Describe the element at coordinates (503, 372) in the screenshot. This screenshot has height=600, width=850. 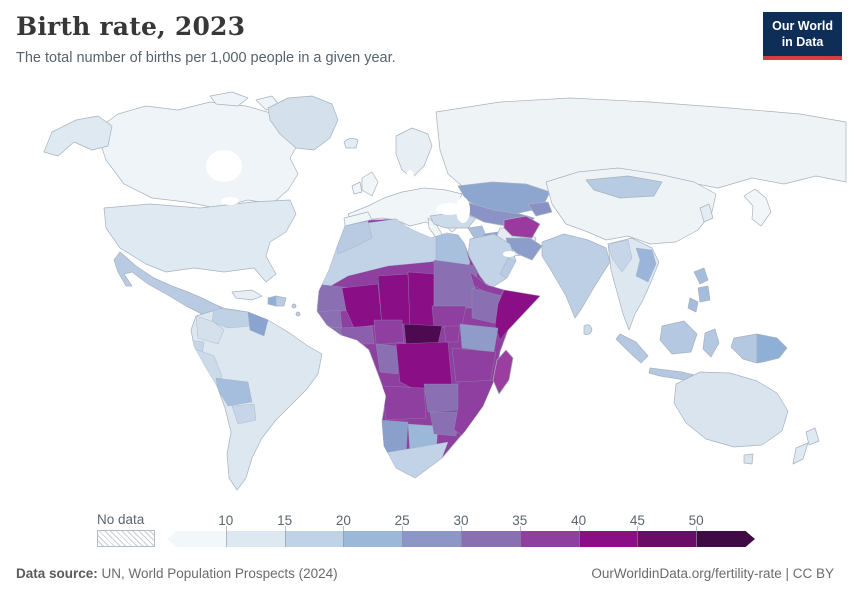
I see `region-madagascar` at that location.